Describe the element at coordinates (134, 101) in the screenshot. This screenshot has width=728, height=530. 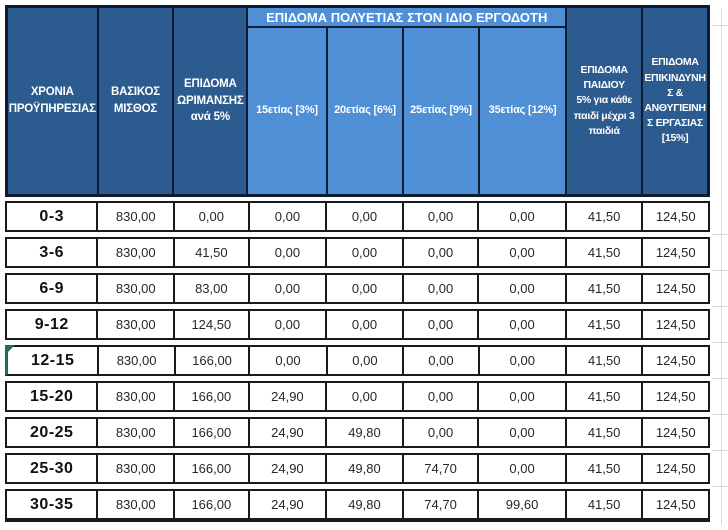
I see `header-base-salary: ΒΑΣΙΚΟΣ ΜΙΣΘΟΣ` at that location.